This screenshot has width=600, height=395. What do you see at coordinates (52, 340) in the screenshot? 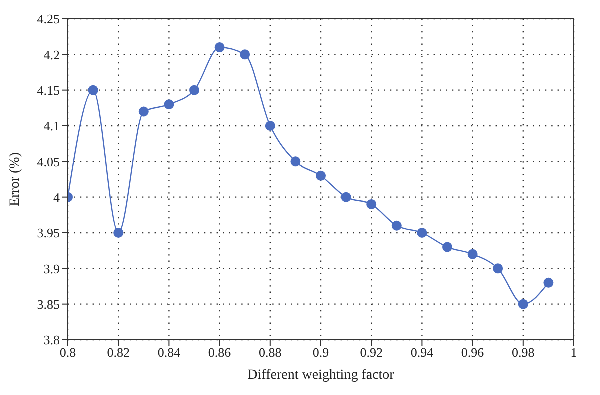
I see `y-tick-label: 3.8` at bounding box center [52, 340].